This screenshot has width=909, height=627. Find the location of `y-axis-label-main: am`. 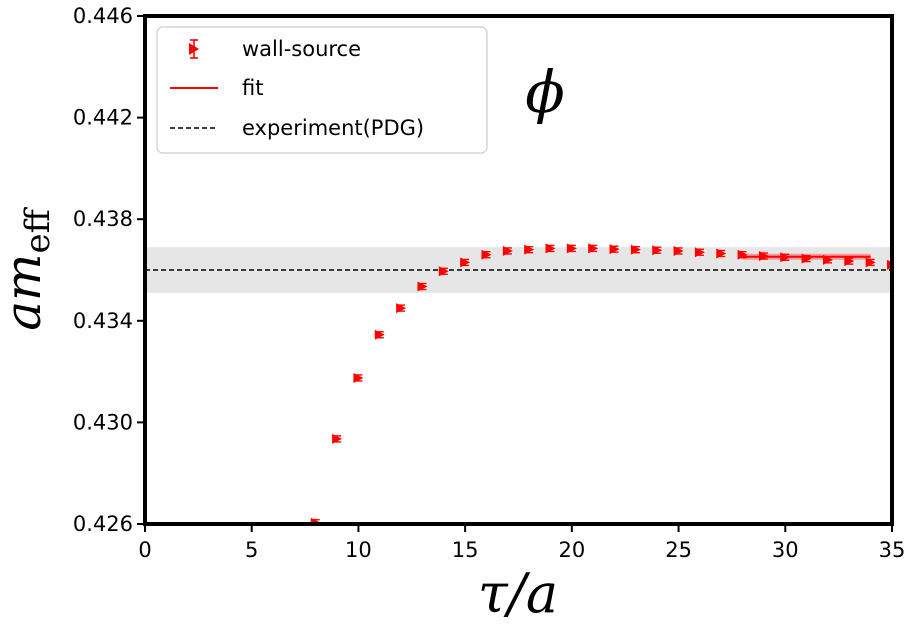

y-axis-label-main: am is located at coordinates (26, 292).